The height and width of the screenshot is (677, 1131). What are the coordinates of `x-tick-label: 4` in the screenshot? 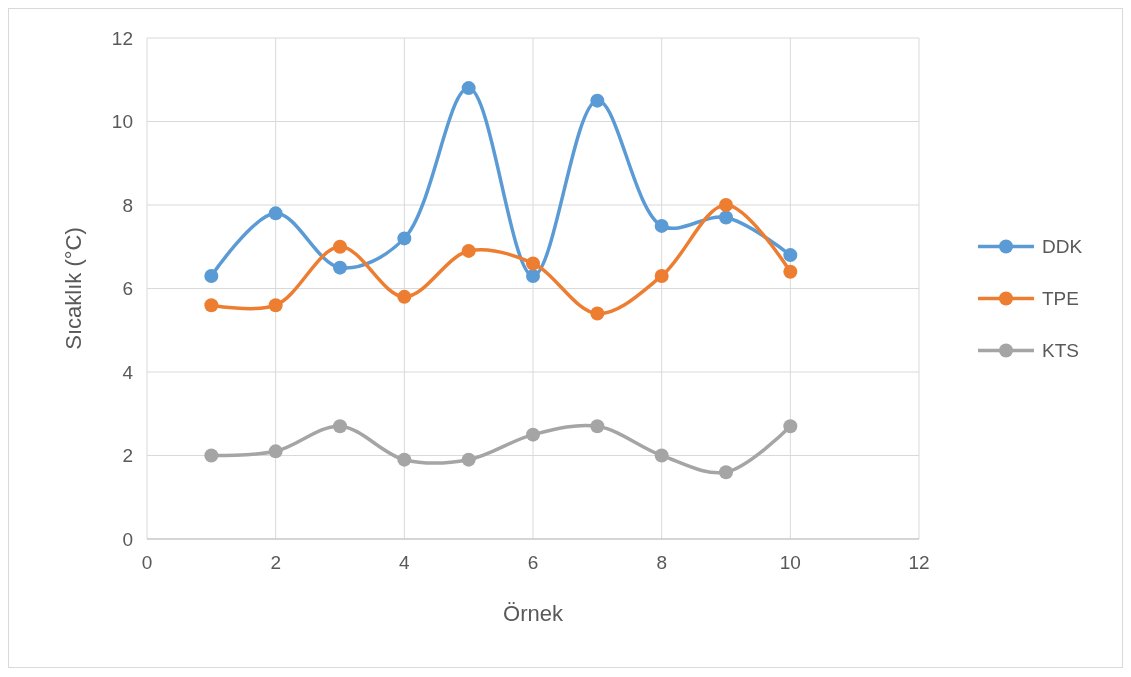 It's located at (405, 562).